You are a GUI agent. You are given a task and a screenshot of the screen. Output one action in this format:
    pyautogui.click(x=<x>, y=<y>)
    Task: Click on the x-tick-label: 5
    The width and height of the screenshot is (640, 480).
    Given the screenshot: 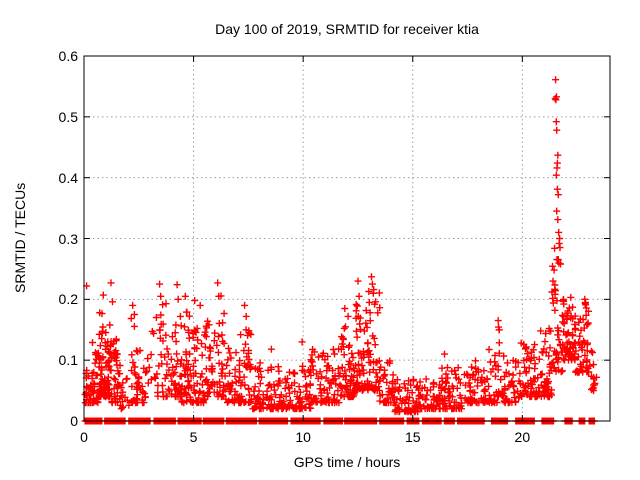 What is the action you would take?
    pyautogui.click(x=193, y=437)
    